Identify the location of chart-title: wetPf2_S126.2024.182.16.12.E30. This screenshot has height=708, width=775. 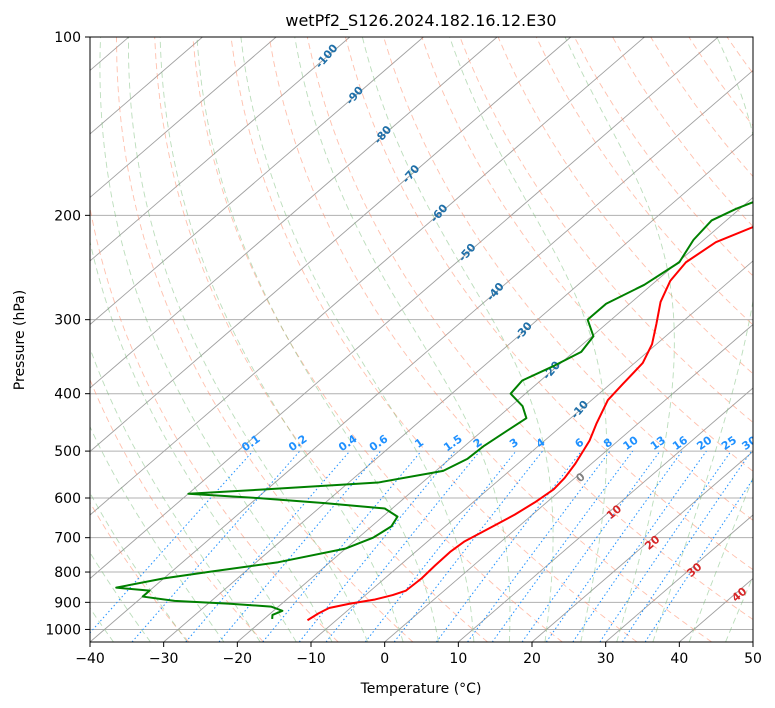
(420, 21).